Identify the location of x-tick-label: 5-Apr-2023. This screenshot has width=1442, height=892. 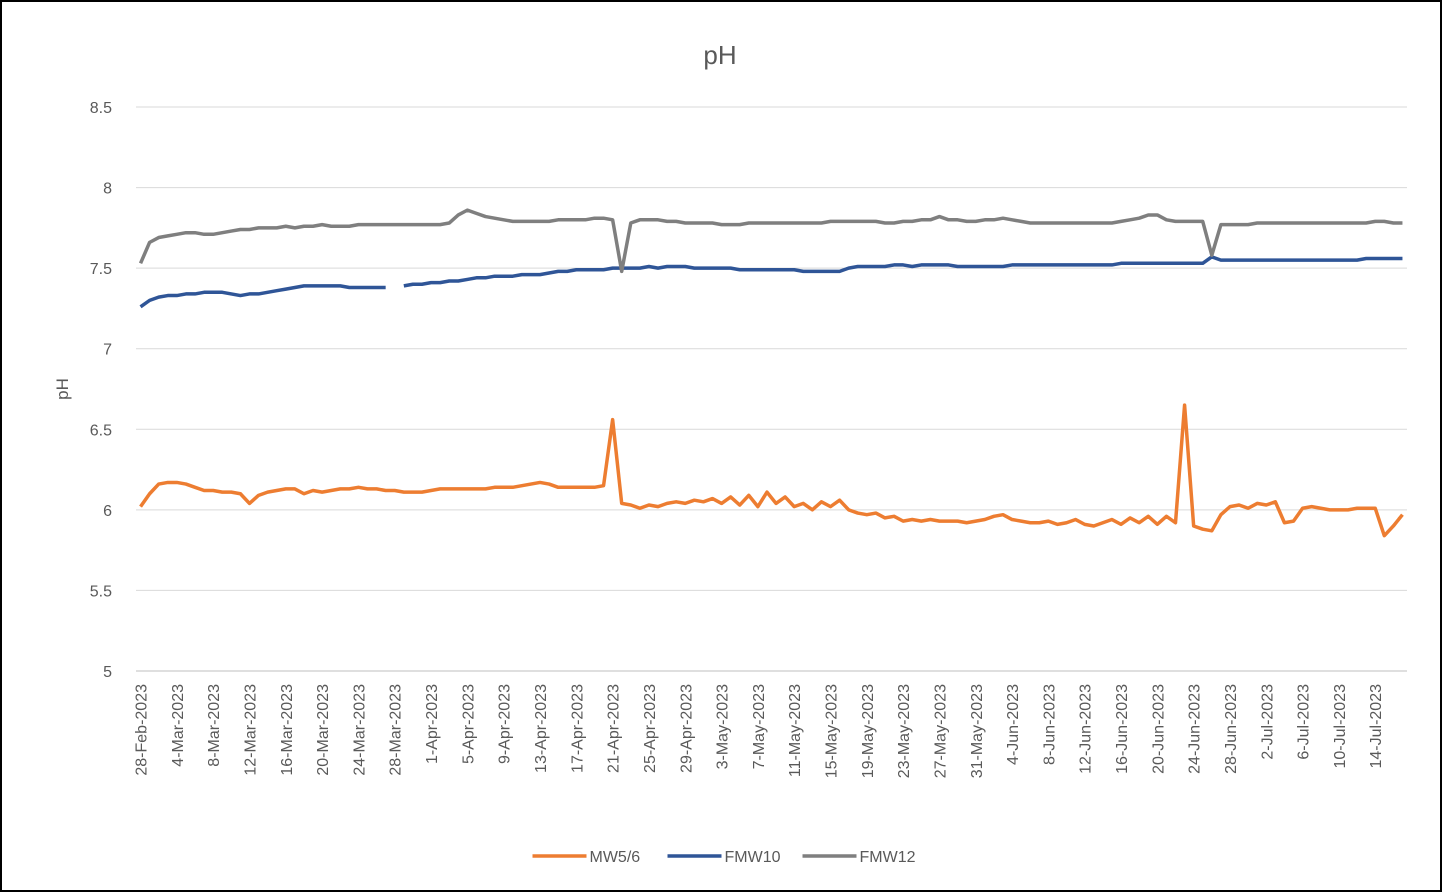
(468, 724).